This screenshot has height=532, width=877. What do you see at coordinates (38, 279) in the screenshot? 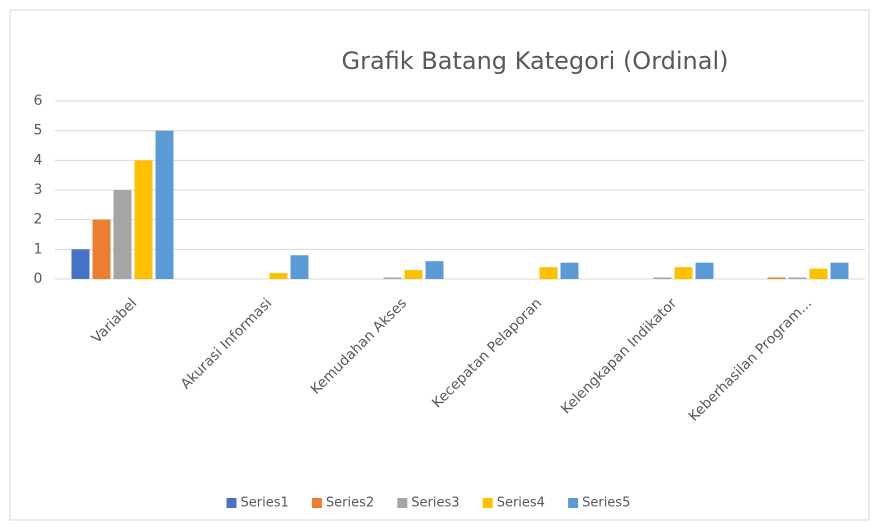
I see `y-tick-label: 0` at bounding box center [38, 279].